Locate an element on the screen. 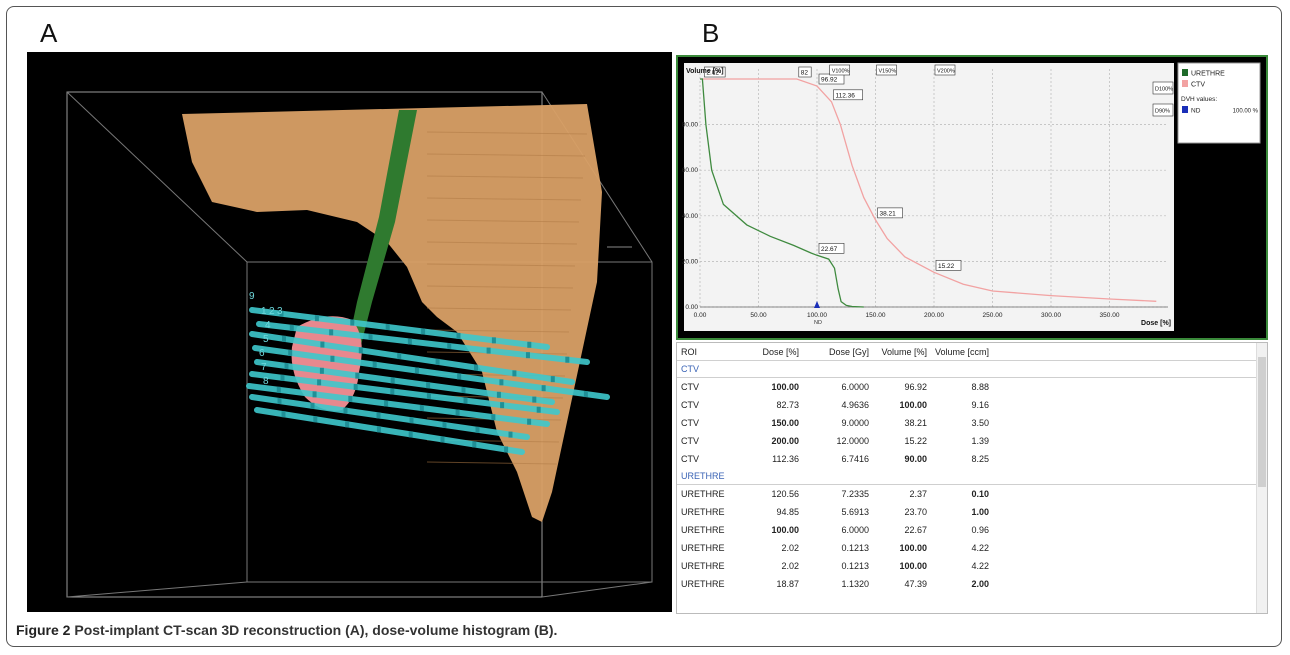 This screenshot has width=1290, height=655. legend-box is located at coordinates (1219, 103).